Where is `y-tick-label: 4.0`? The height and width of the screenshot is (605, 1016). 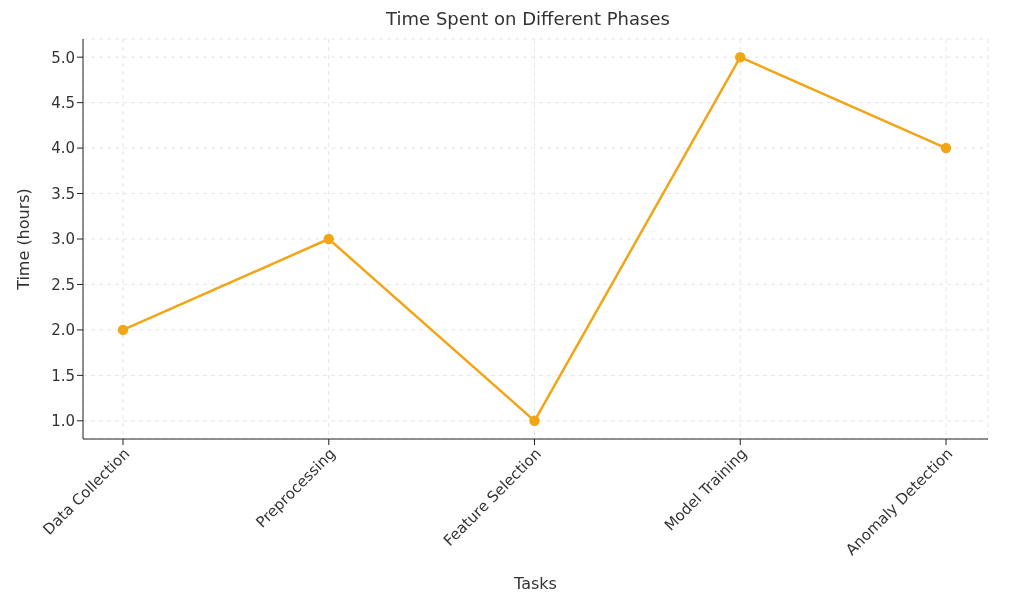 y-tick-label: 4.0 is located at coordinates (63, 148).